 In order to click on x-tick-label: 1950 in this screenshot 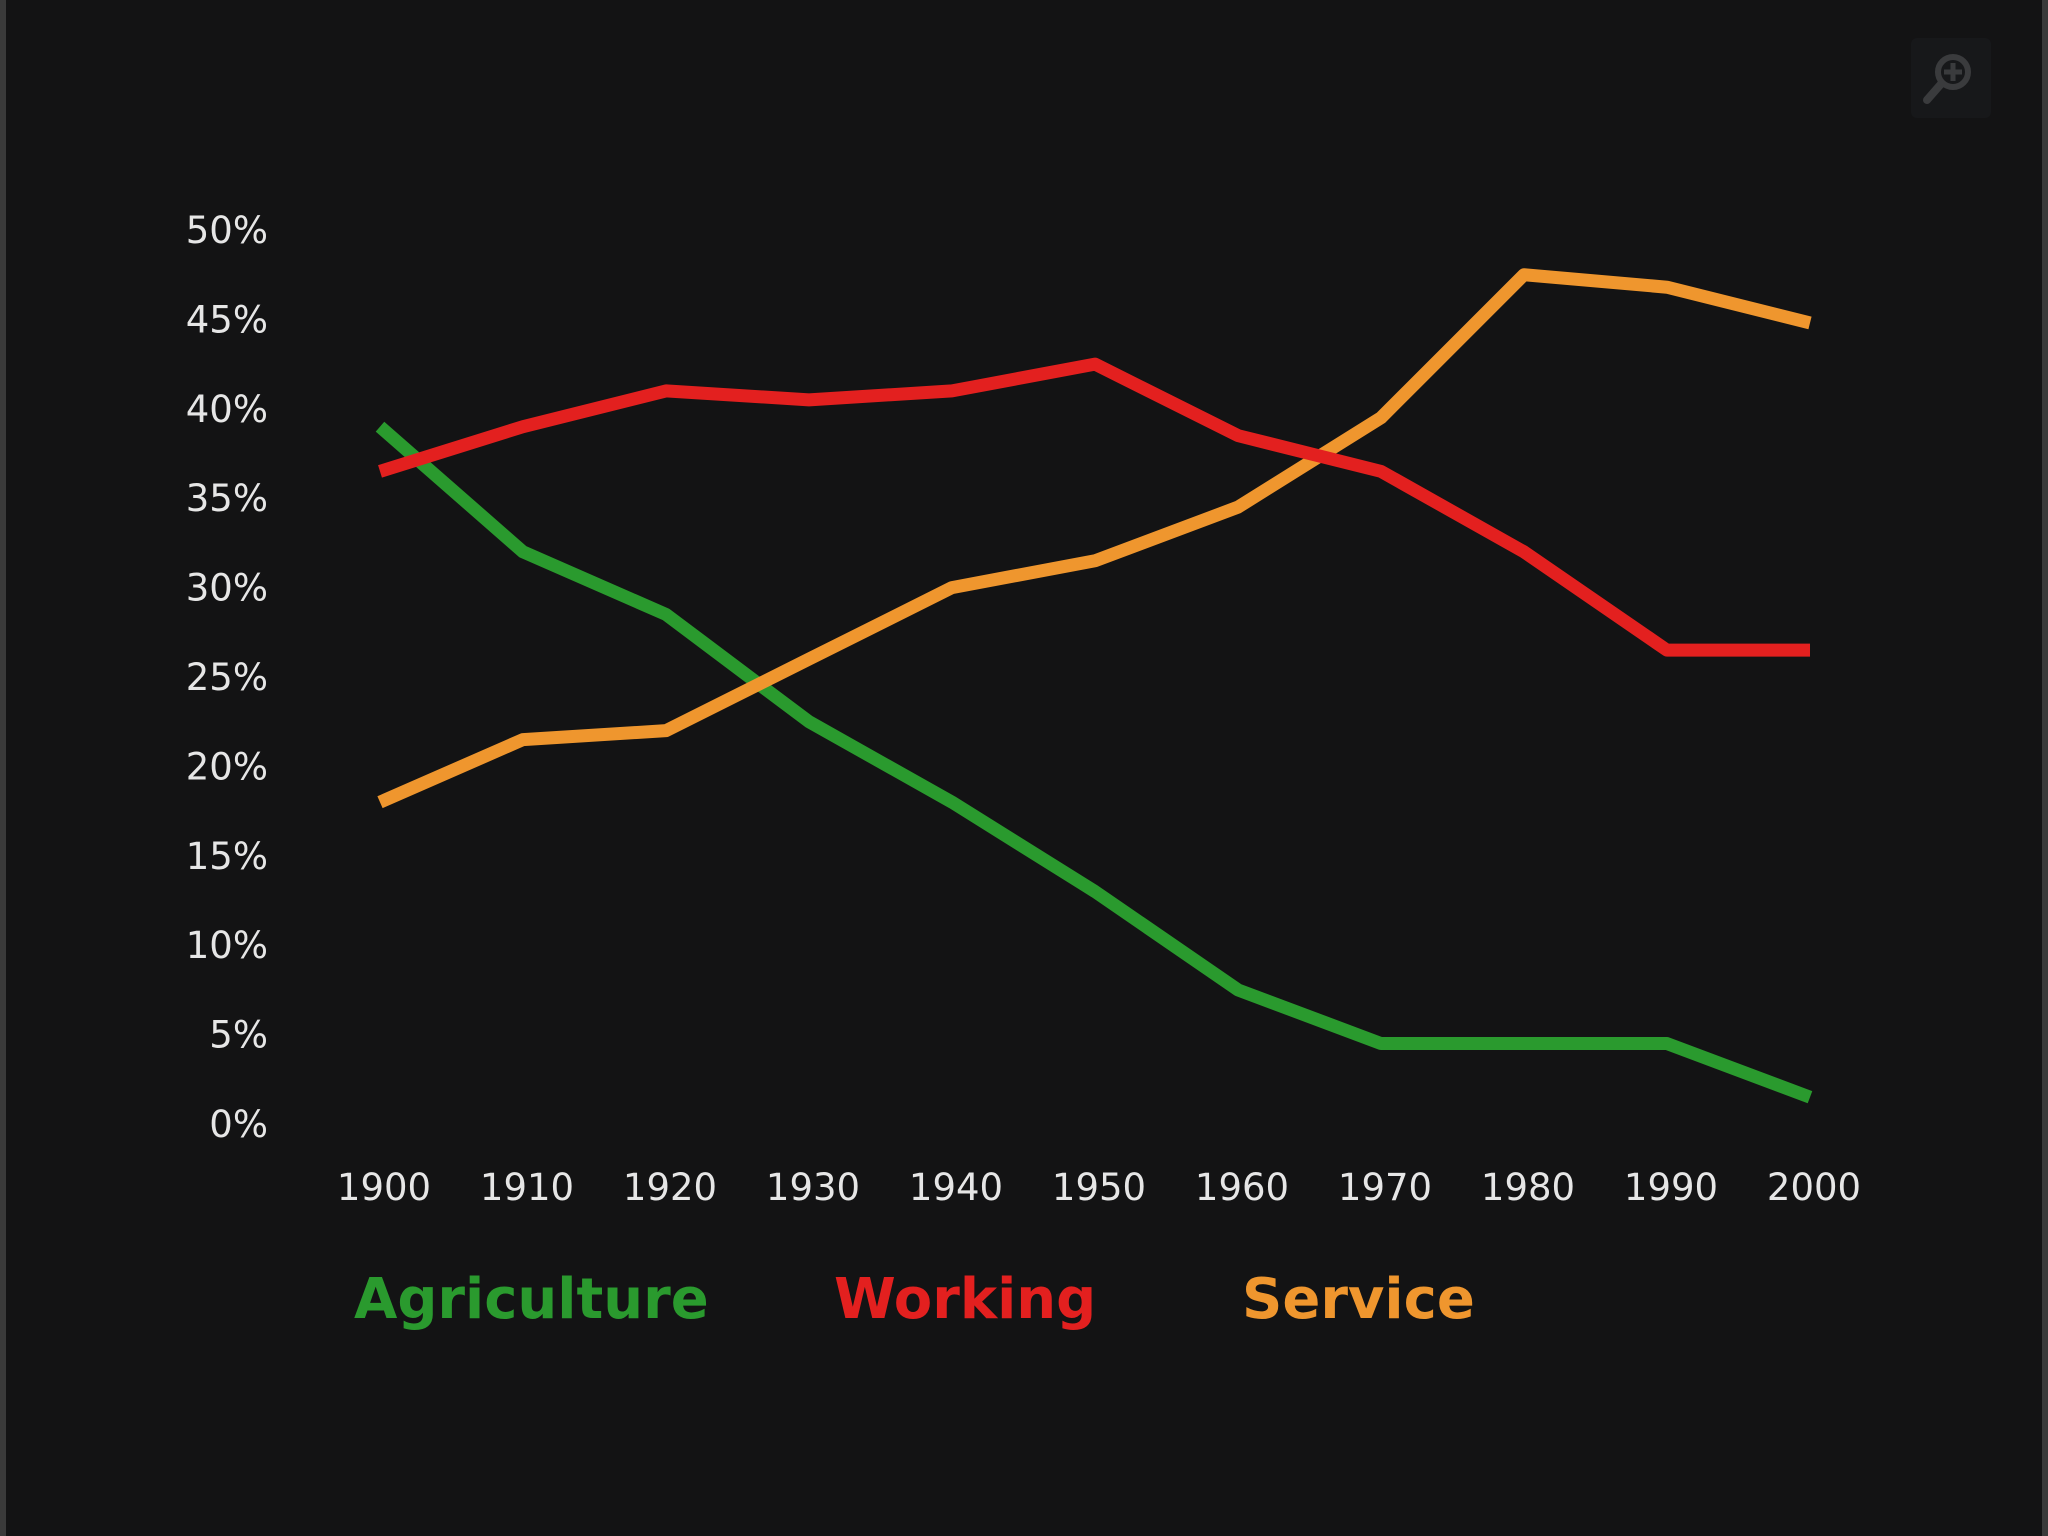, I will do `click(1099, 1187)`.